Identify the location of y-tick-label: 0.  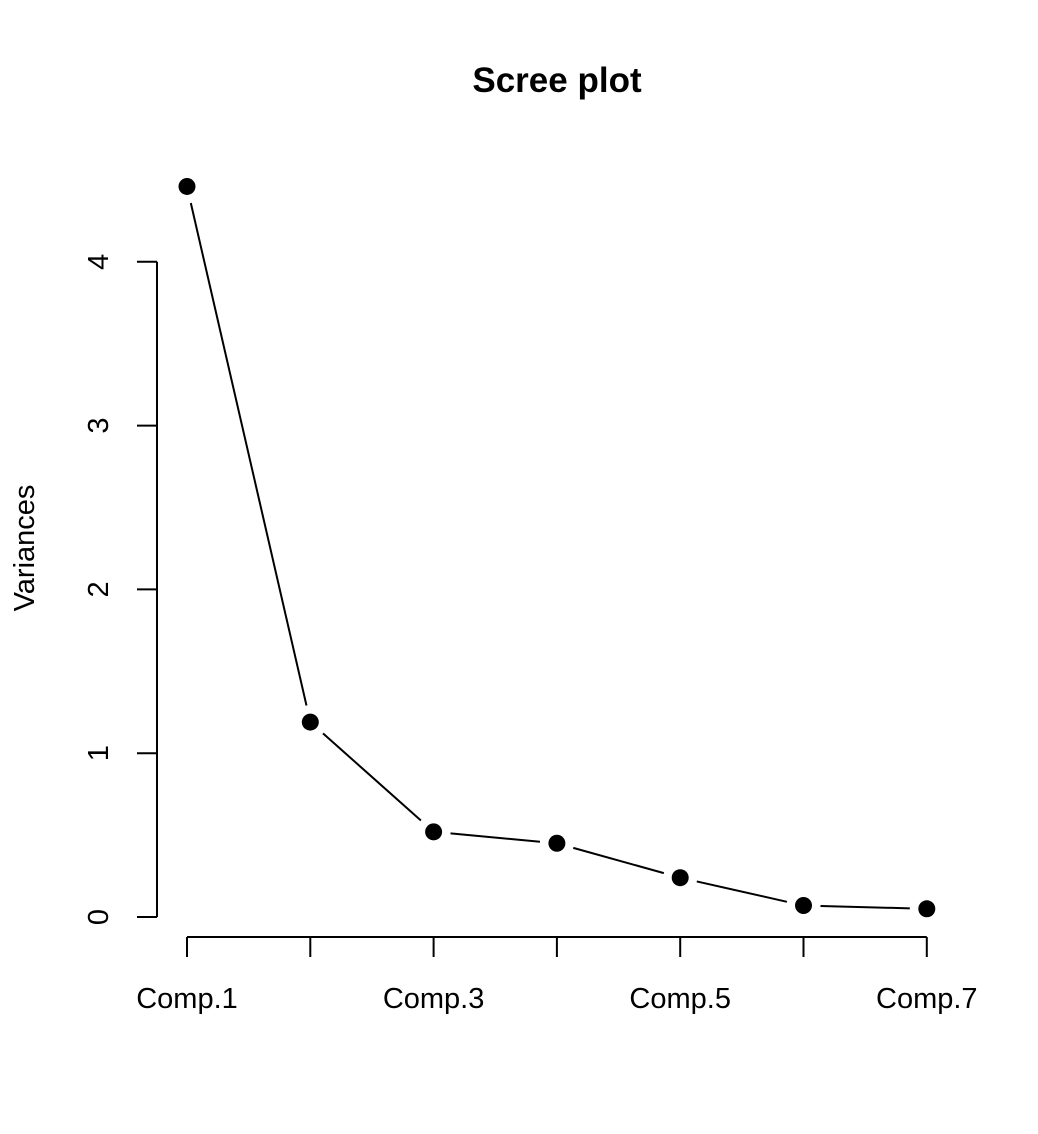
(99, 917).